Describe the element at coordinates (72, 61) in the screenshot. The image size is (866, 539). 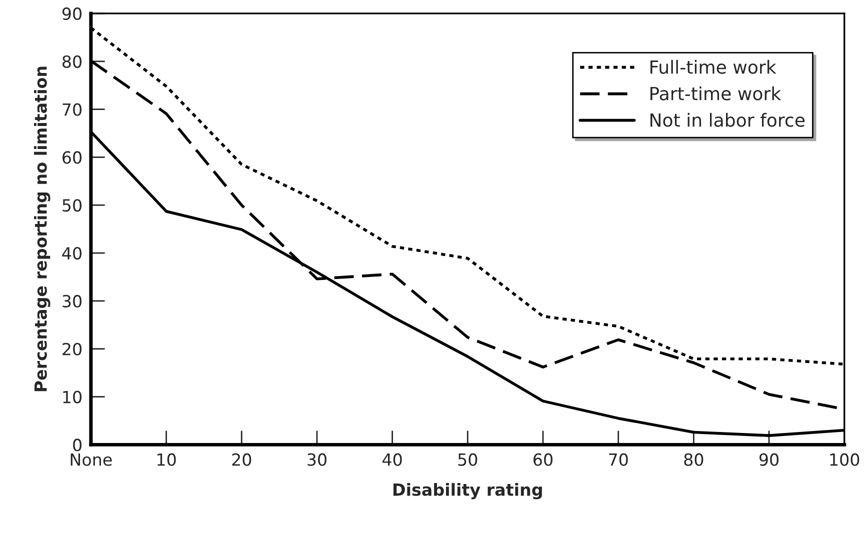
I see `y-tick-label: 80` at that location.